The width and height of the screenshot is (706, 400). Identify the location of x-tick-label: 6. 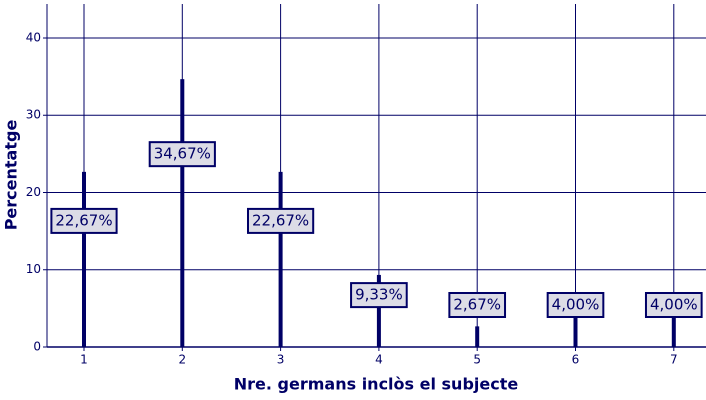
(576, 360).